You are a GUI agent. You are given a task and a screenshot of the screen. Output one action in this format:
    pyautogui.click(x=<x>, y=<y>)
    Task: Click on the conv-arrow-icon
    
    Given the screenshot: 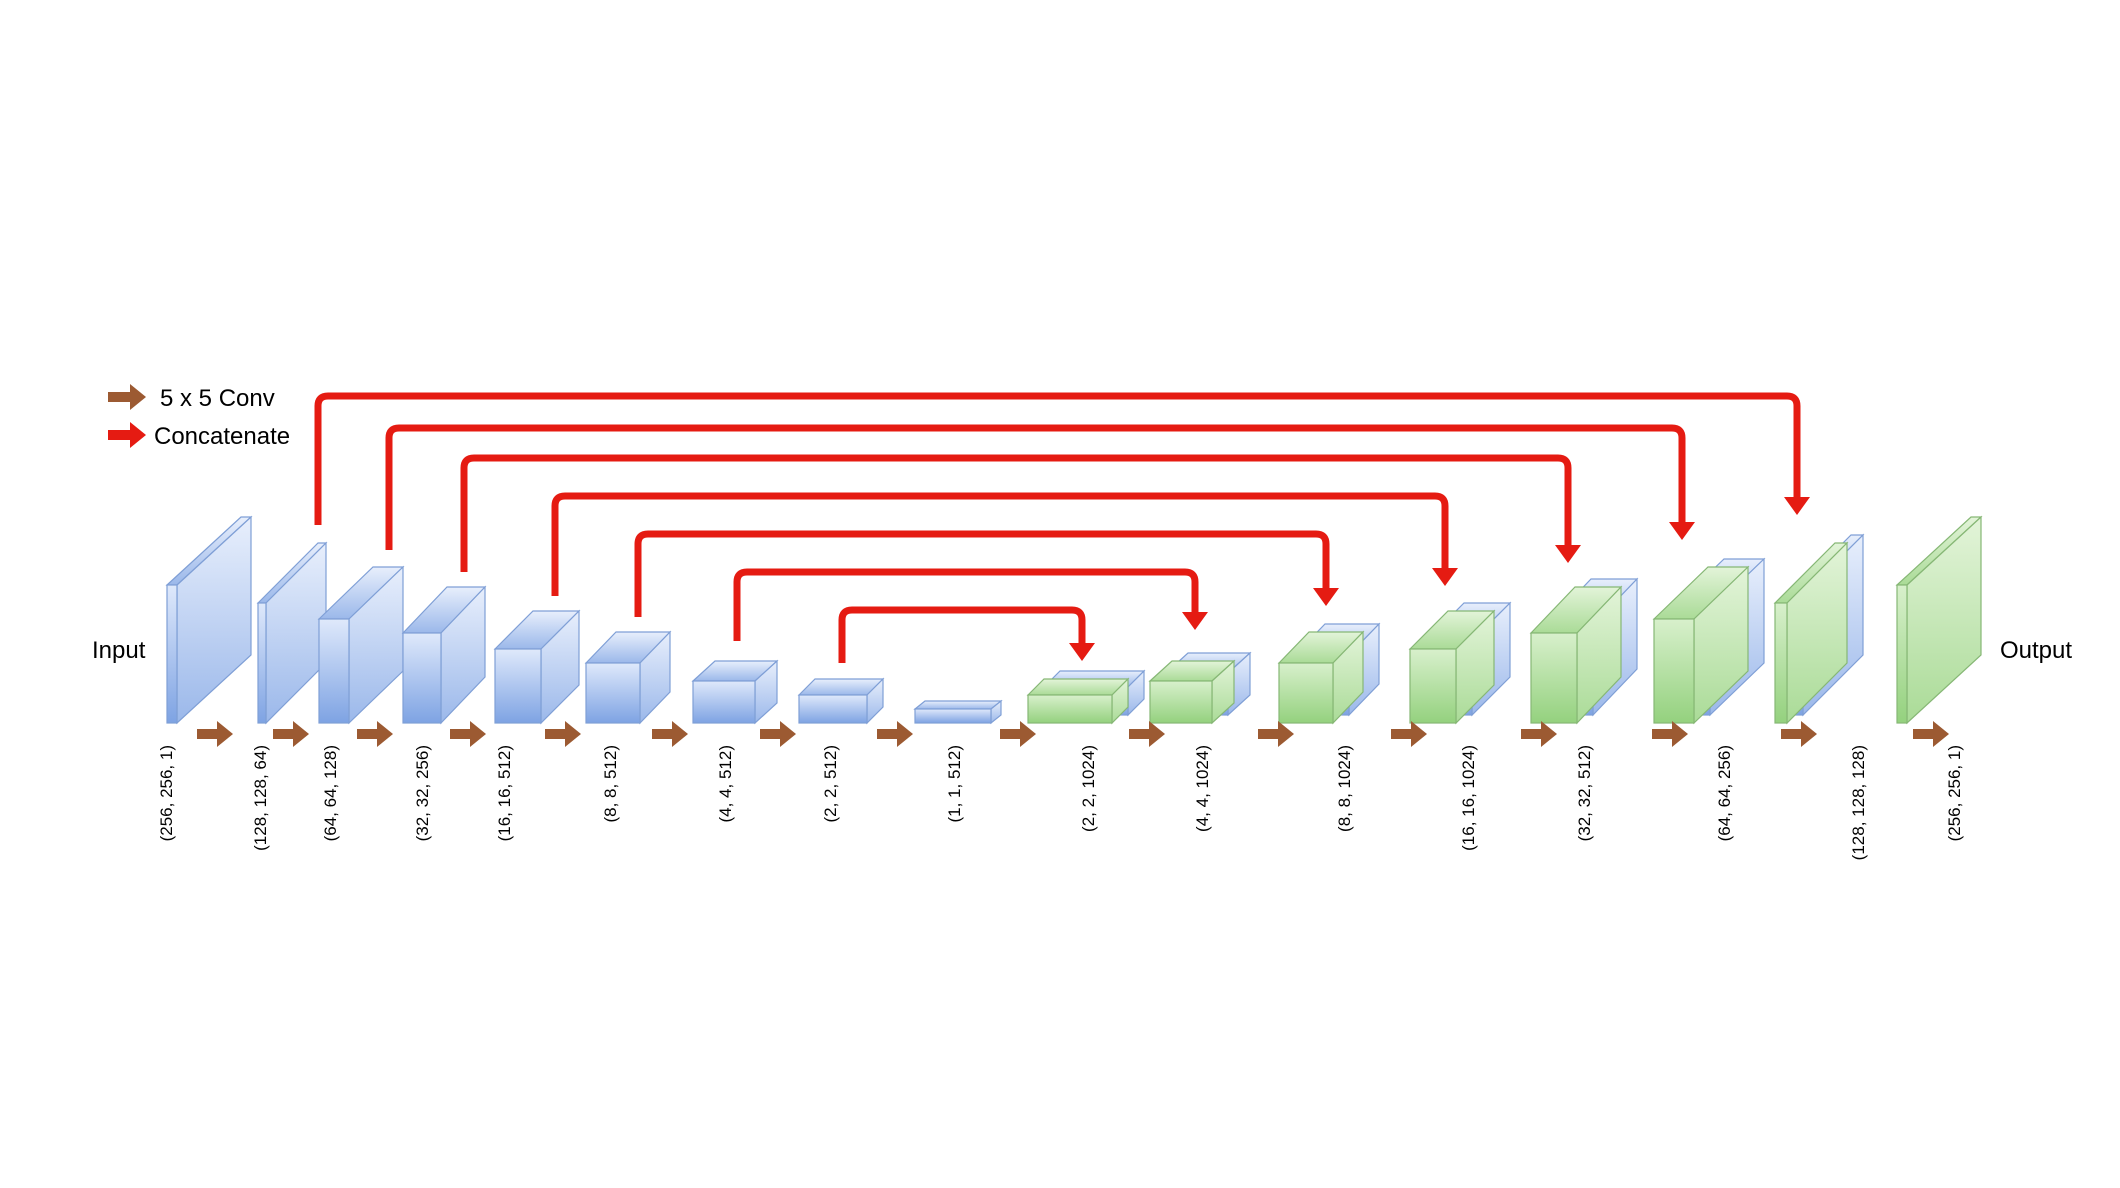 What is the action you would take?
    pyautogui.click(x=127, y=397)
    